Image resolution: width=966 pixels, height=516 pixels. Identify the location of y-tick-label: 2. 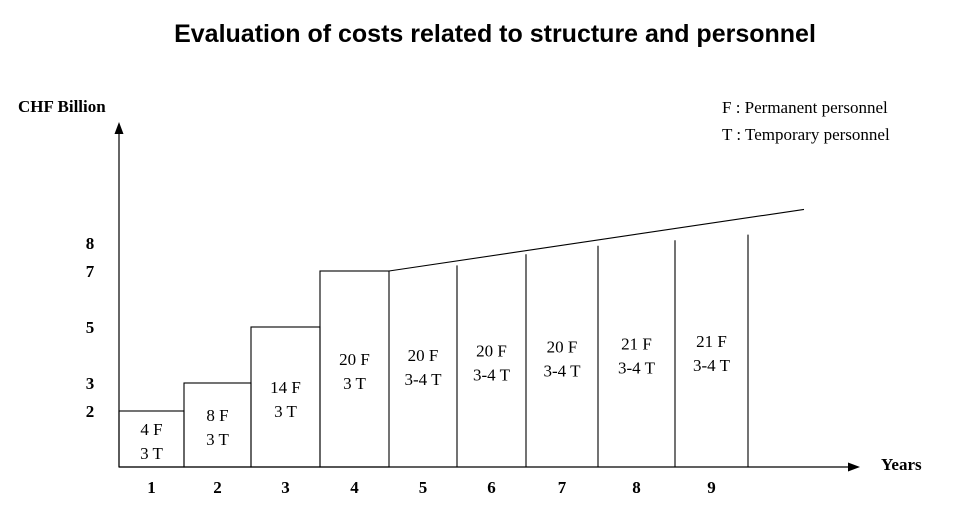
(90, 411).